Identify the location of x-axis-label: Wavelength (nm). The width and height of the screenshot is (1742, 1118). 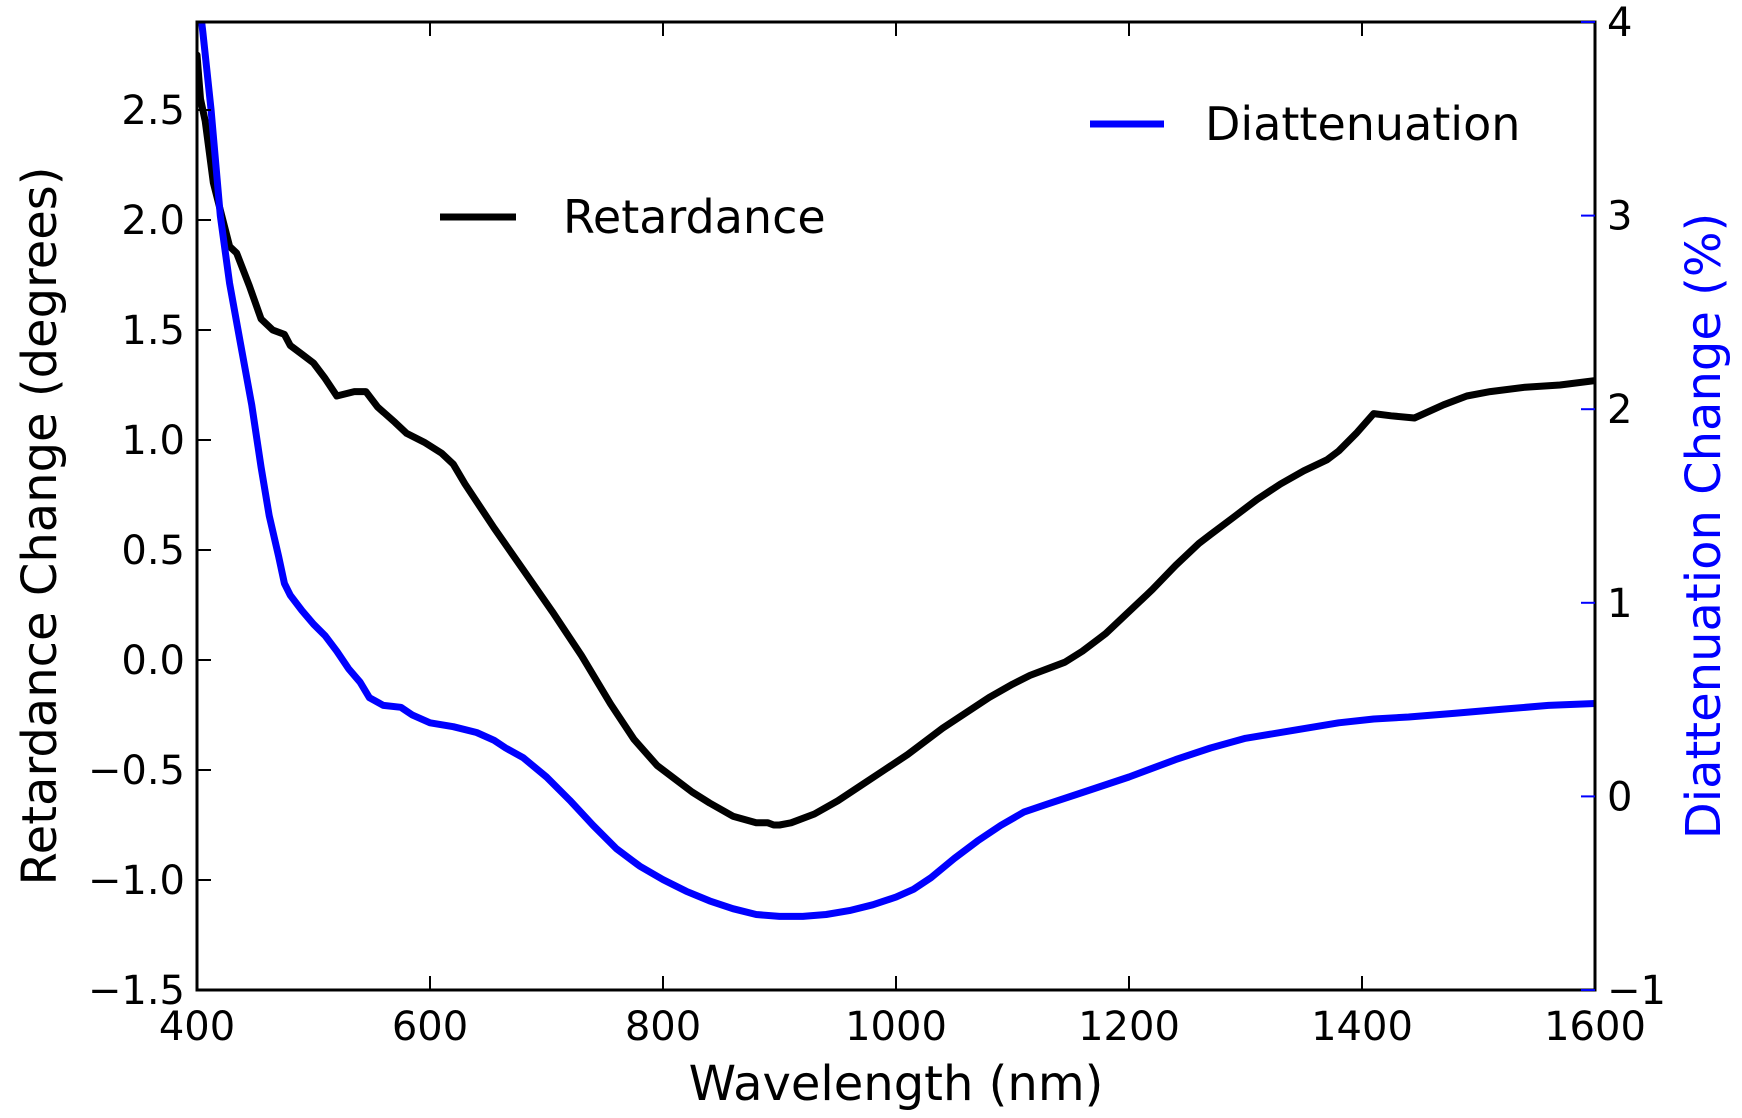
(896, 1084).